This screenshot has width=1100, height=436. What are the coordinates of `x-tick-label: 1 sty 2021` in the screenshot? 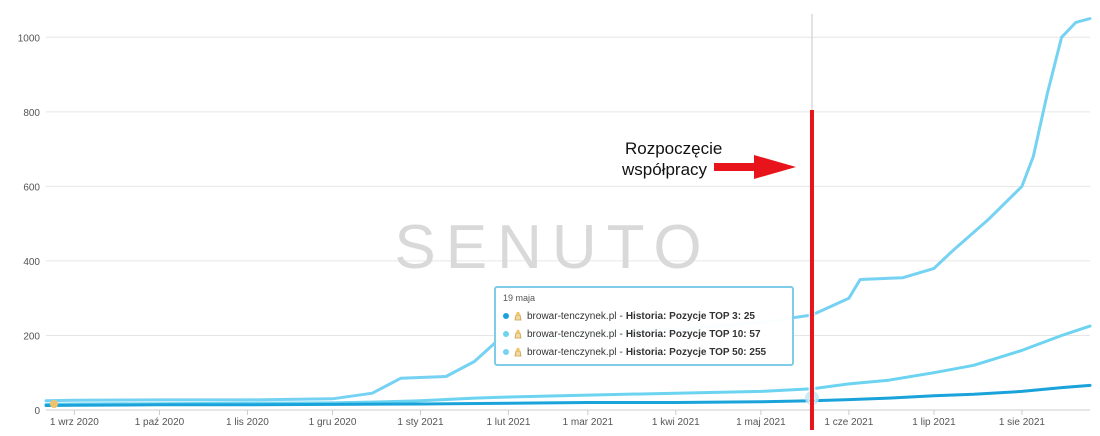 It's located at (420, 422).